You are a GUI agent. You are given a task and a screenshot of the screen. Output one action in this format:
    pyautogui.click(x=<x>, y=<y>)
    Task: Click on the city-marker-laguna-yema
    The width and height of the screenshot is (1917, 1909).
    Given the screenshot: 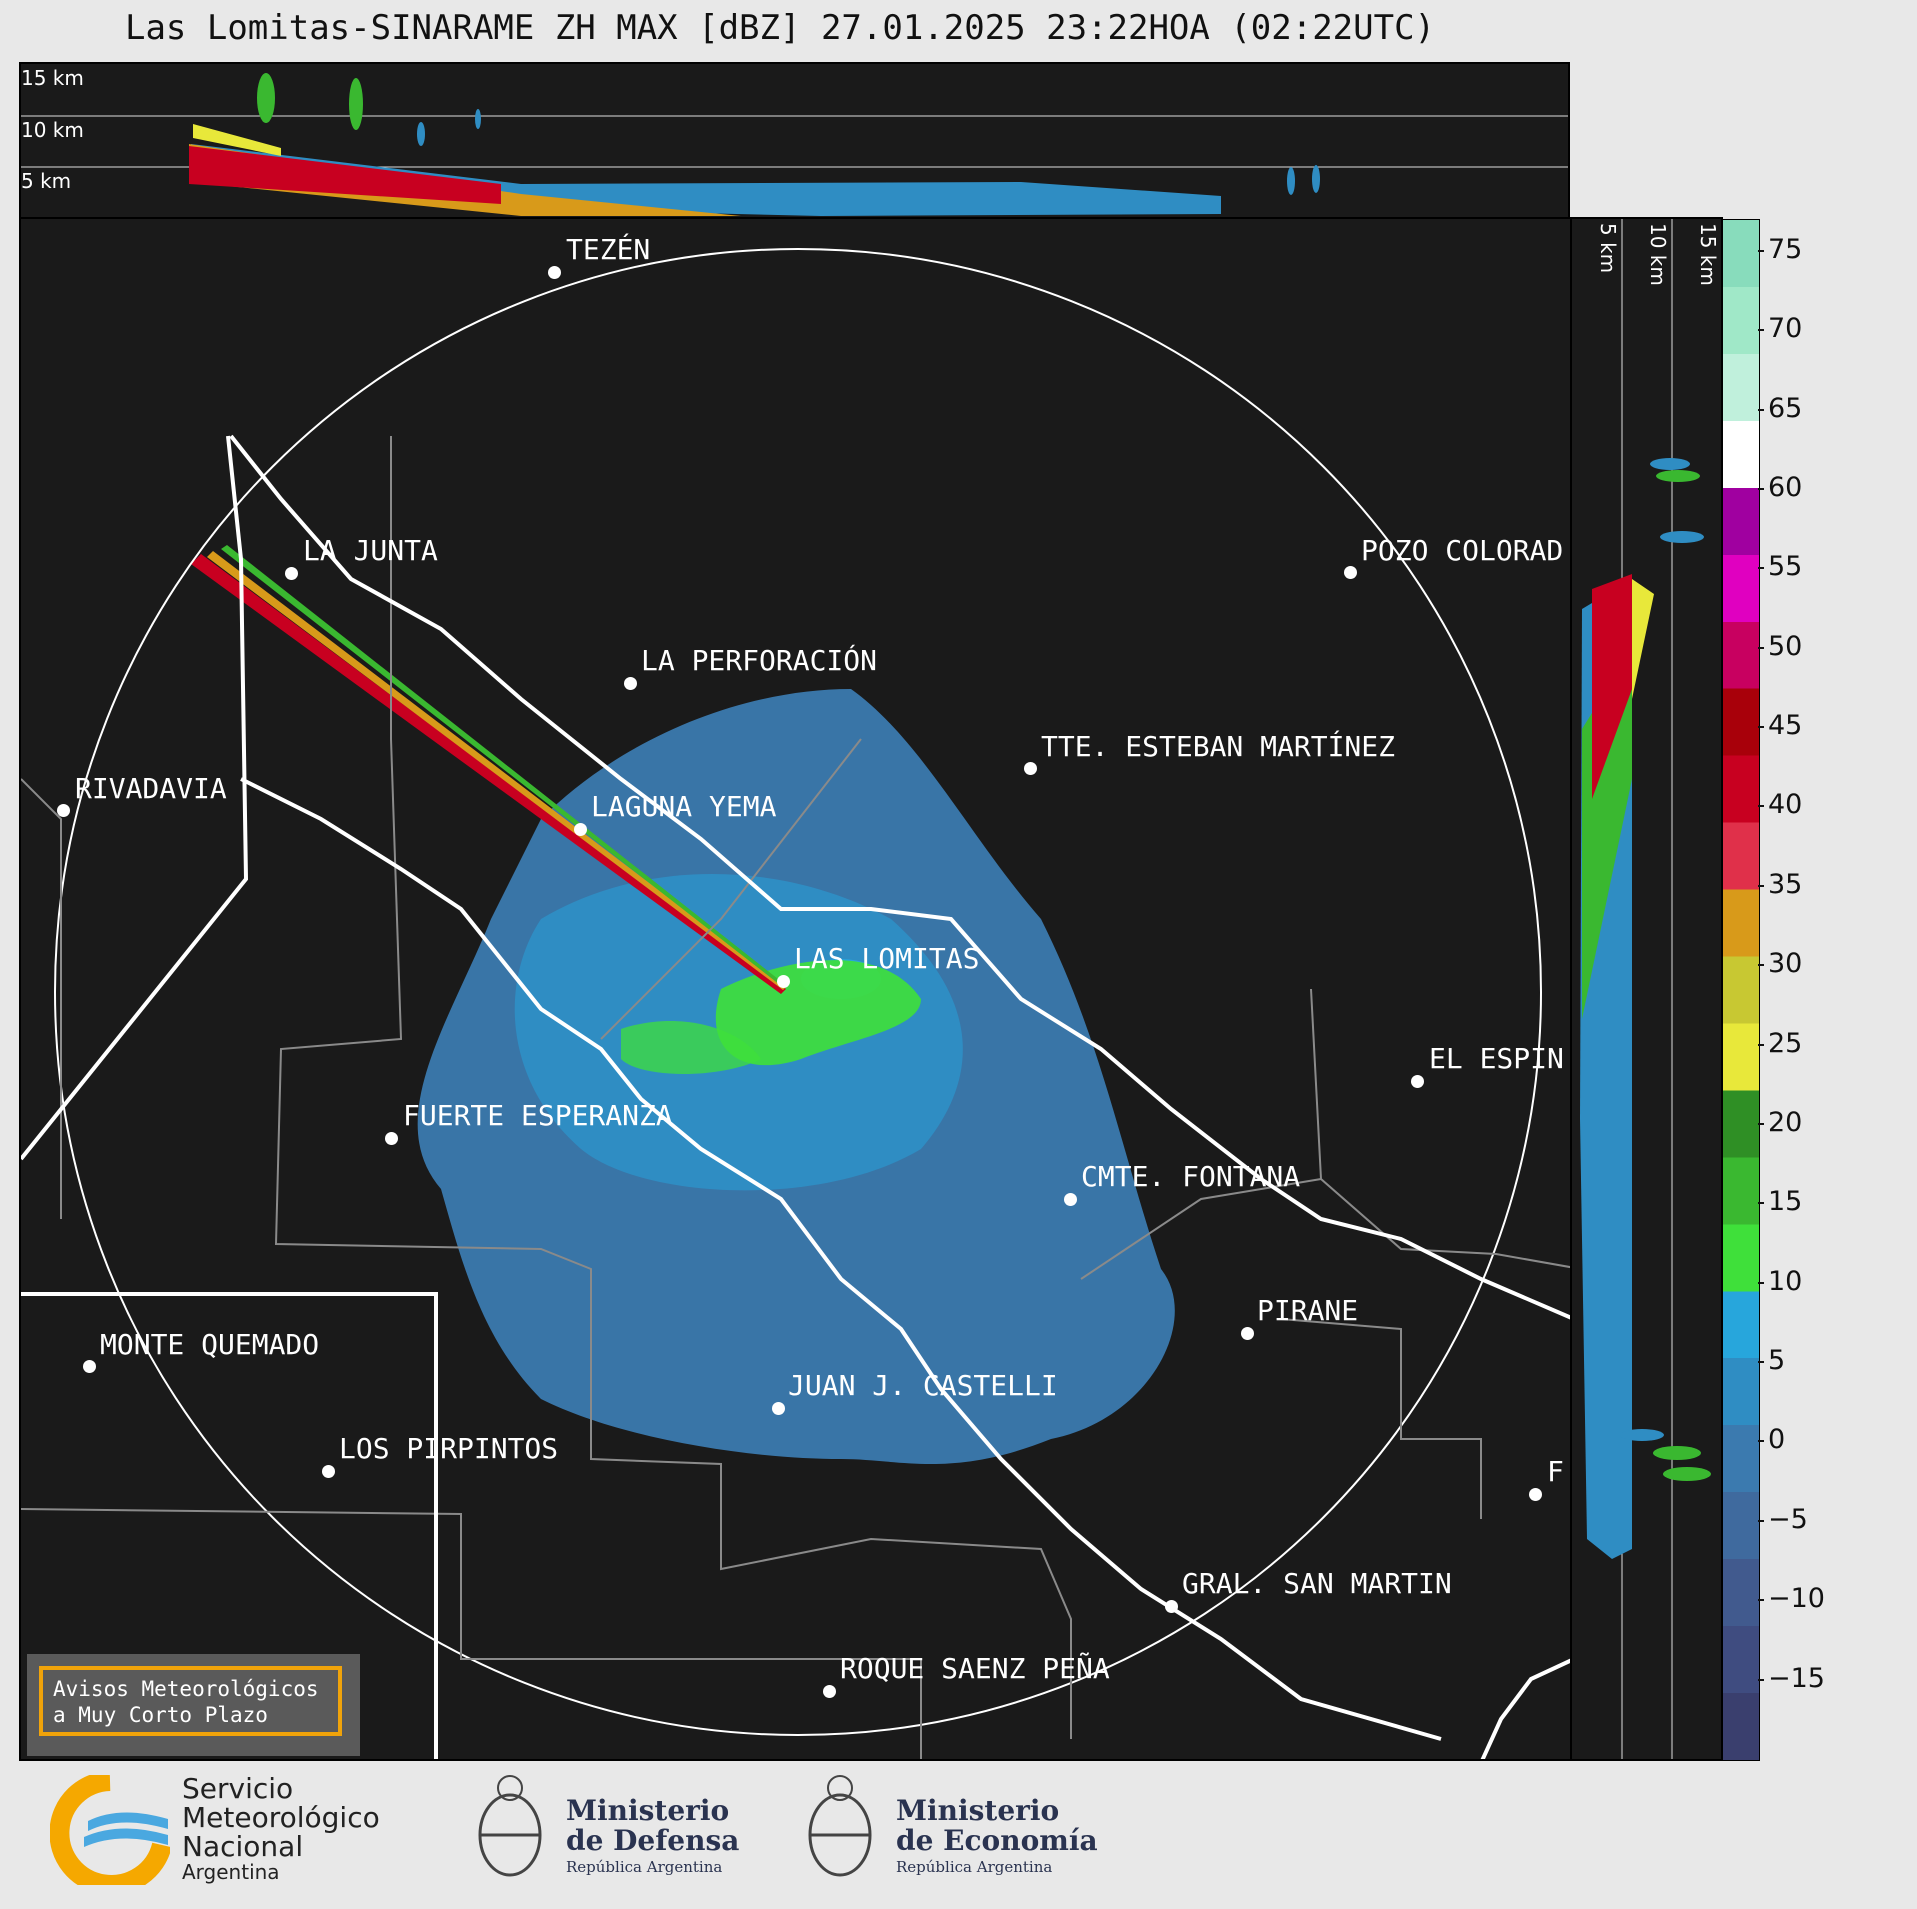 What is the action you would take?
    pyautogui.click(x=580, y=829)
    